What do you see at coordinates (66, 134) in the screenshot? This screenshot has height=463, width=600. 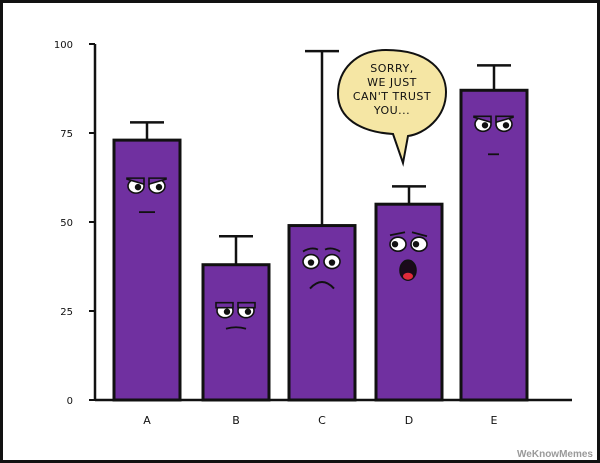 I see `y-tick-label: 75` at bounding box center [66, 134].